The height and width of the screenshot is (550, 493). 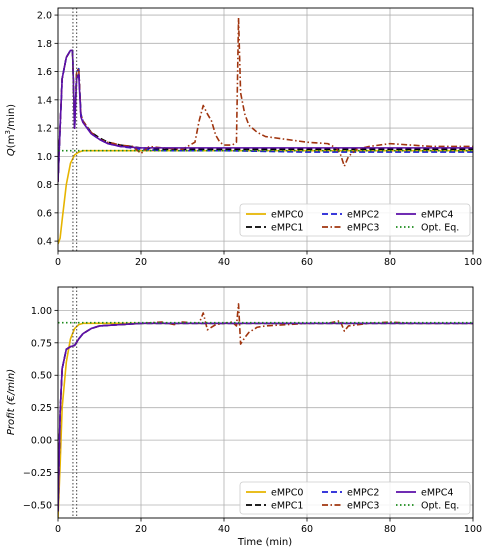 I want to click on top-y-tick-label-0: 0.4, so click(x=44, y=242).